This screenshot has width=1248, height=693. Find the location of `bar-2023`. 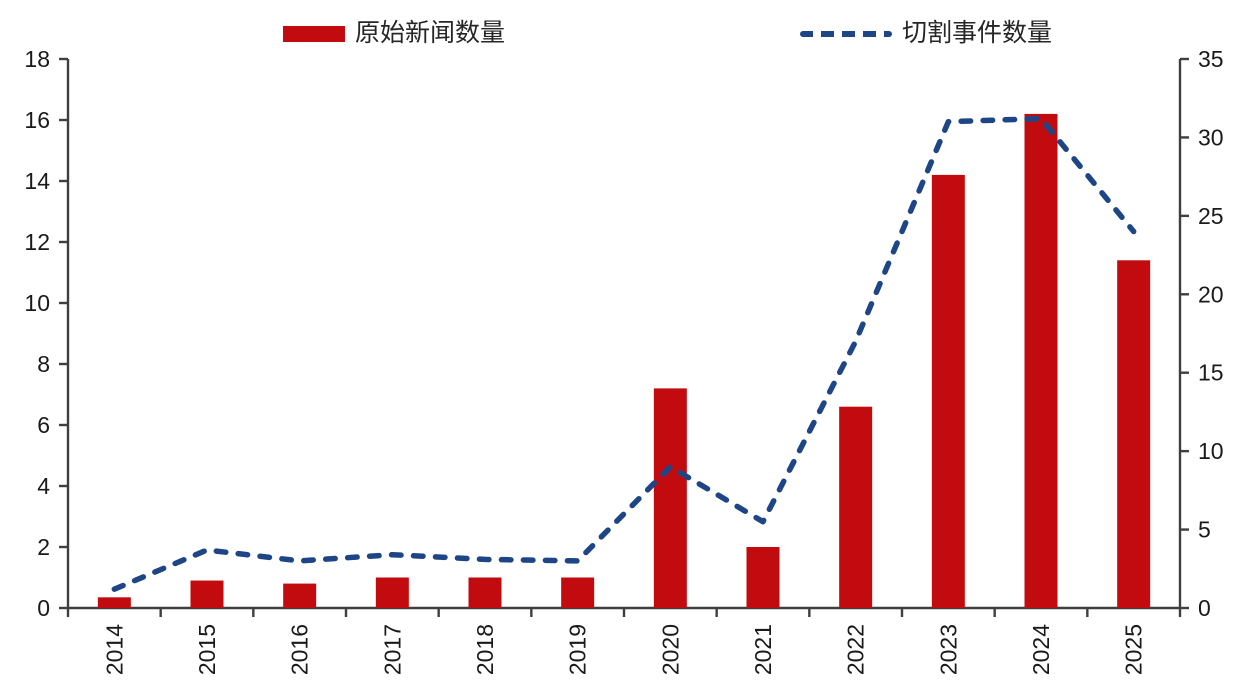

bar-2023 is located at coordinates (948, 391).